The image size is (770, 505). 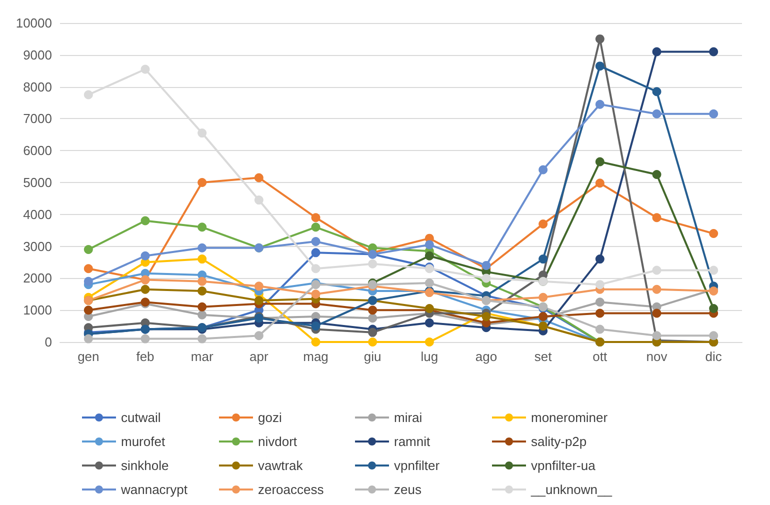 What do you see at coordinates (34, 23) in the screenshot?
I see `y-tick-label: 10000` at bounding box center [34, 23].